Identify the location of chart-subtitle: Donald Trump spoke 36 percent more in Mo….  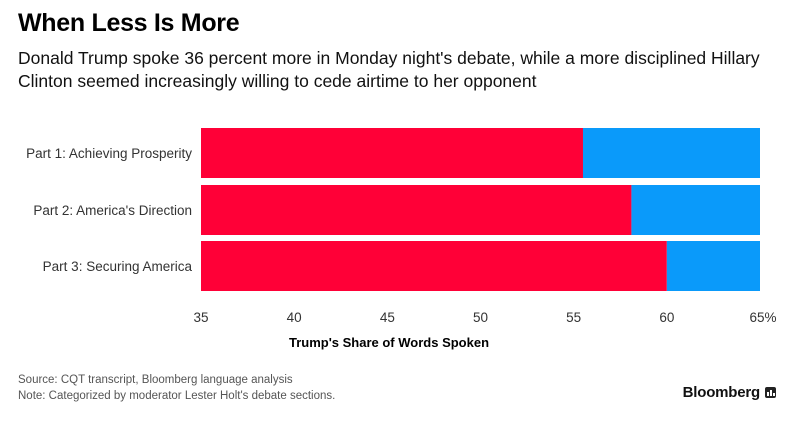
(389, 69).